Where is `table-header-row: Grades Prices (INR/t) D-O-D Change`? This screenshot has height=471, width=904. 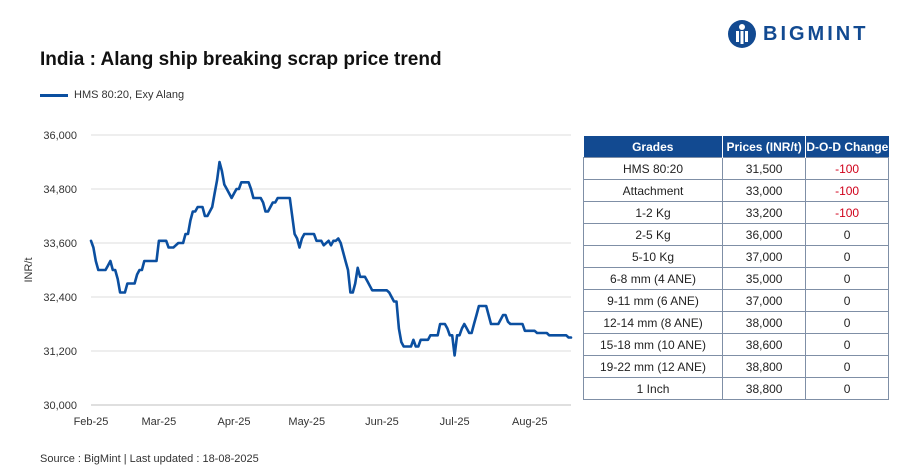
table-header-row: Grades Prices (INR/t) D-O-D Change is located at coordinates (736, 147).